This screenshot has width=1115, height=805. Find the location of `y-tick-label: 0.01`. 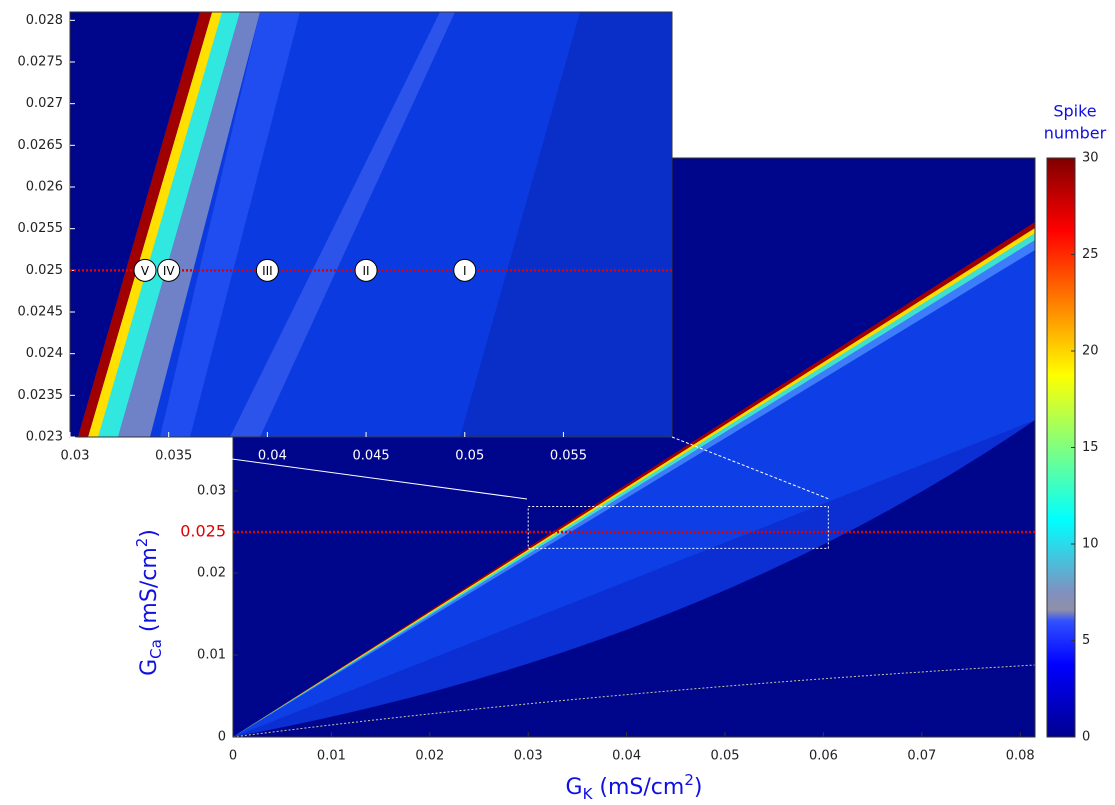

y-tick-label: 0.01 is located at coordinates (211, 654).